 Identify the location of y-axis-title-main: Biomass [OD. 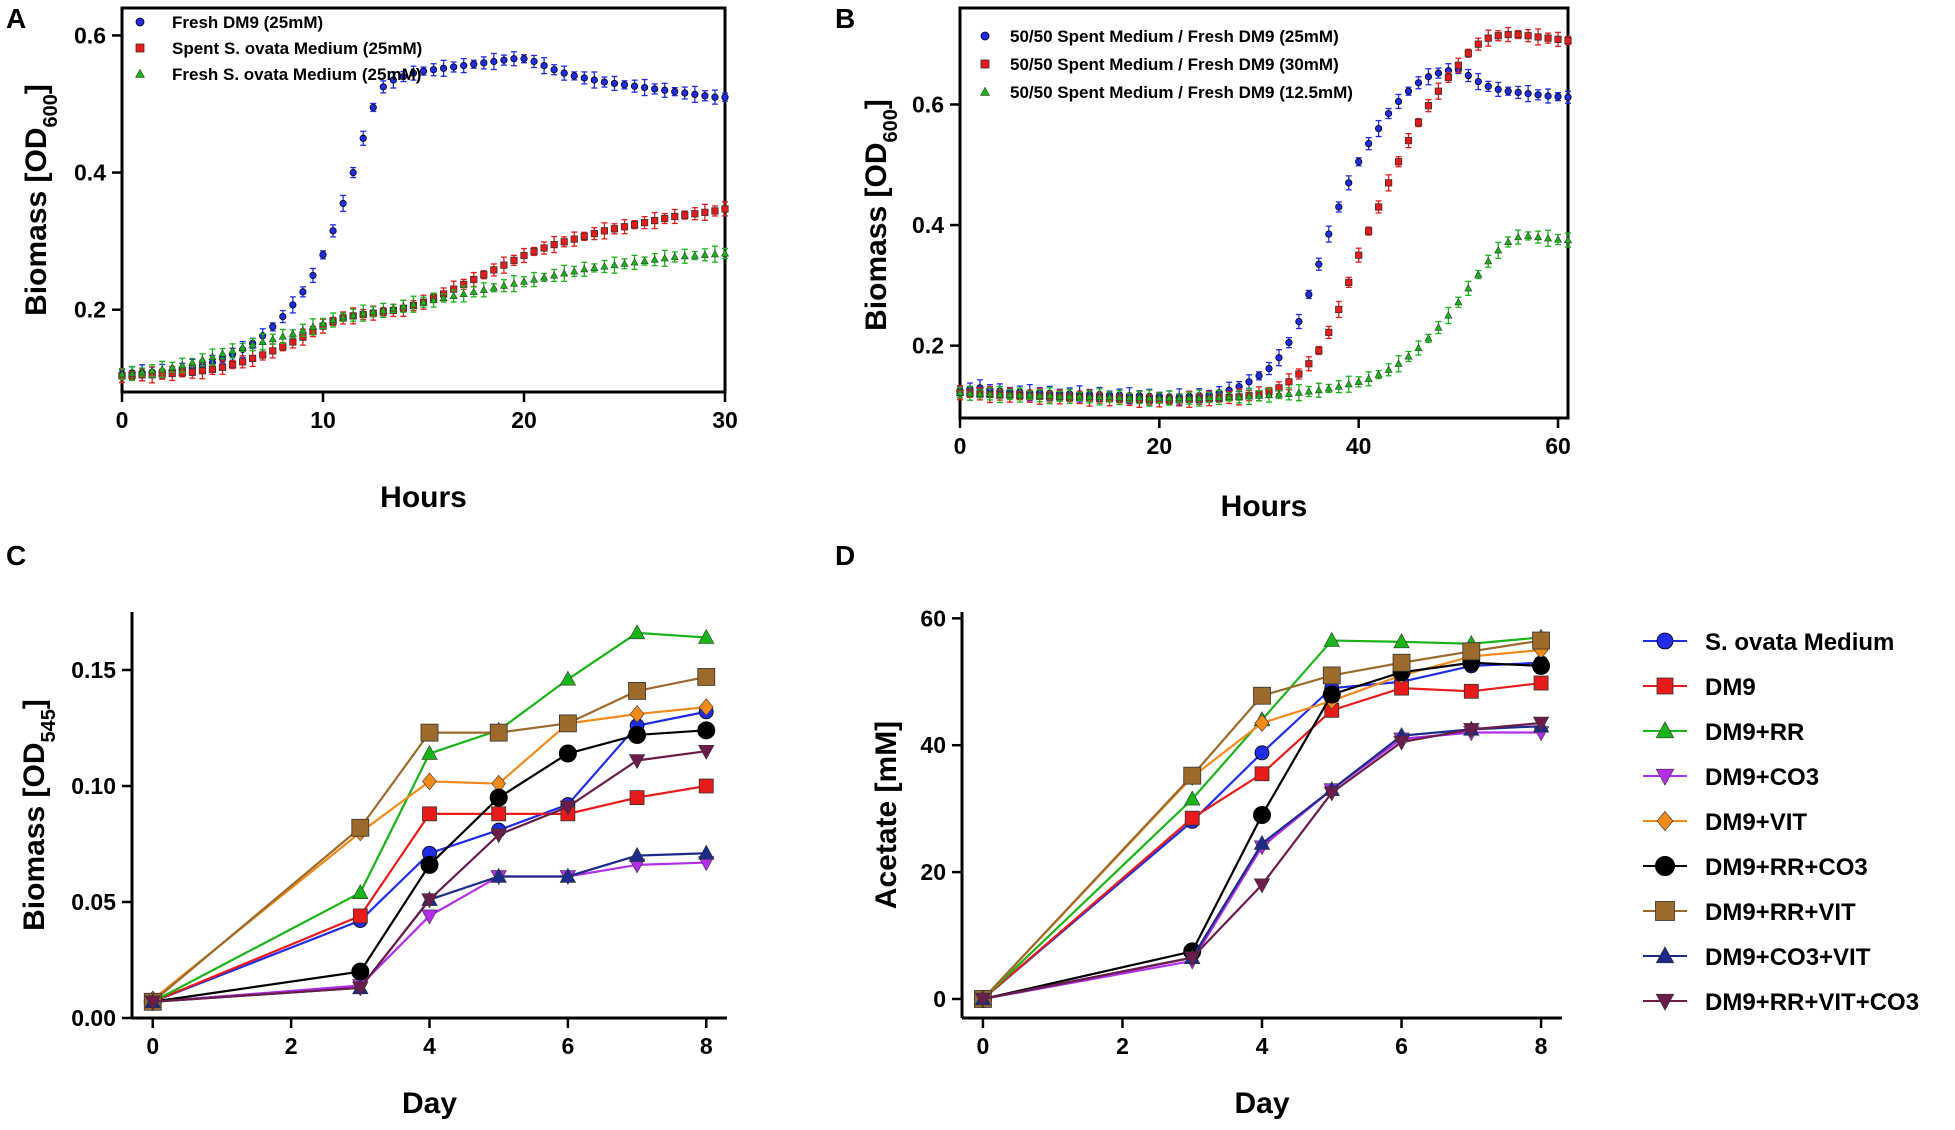
(876, 236).